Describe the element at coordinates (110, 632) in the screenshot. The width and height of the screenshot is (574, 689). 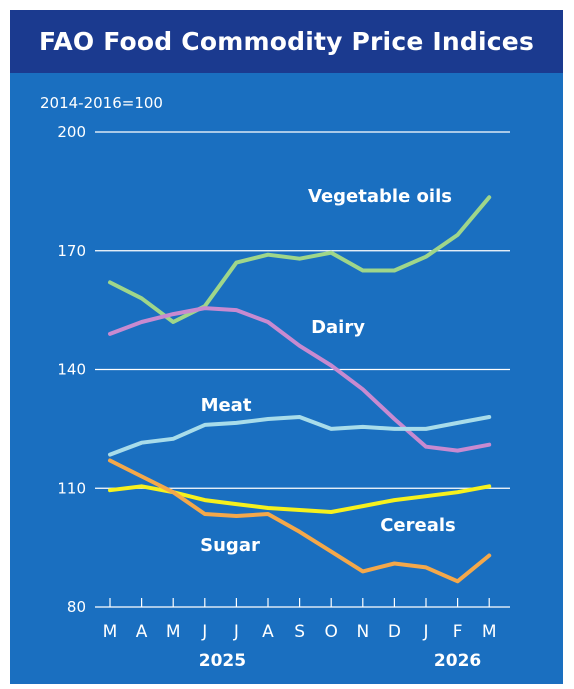
I see `x-tick-label-0: M` at that location.